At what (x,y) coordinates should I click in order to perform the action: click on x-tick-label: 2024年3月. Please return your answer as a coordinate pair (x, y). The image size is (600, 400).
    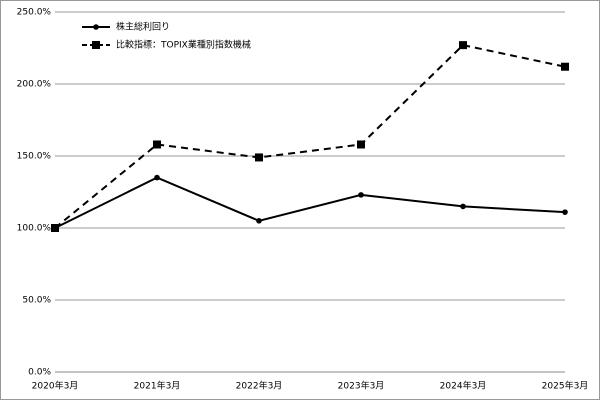
    Looking at the image, I should click on (463, 386).